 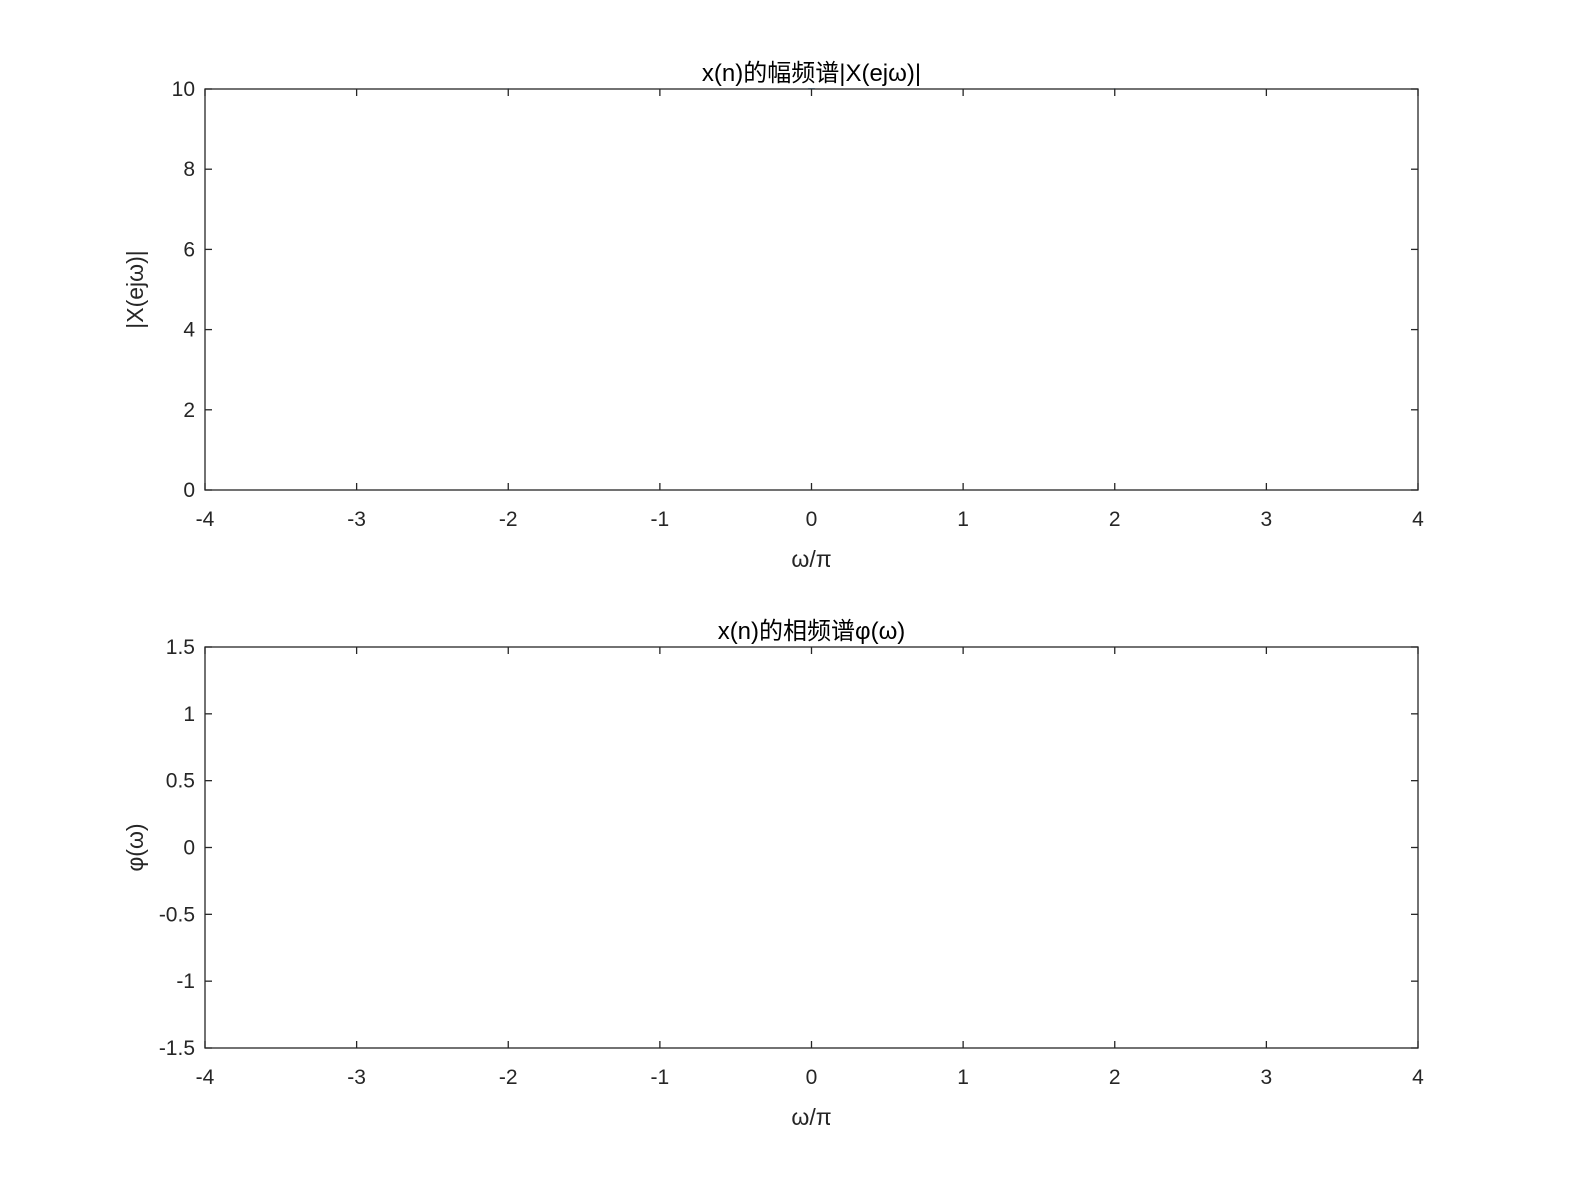 What do you see at coordinates (177, 1048) in the screenshot?
I see `y-tick-label: -1.5` at bounding box center [177, 1048].